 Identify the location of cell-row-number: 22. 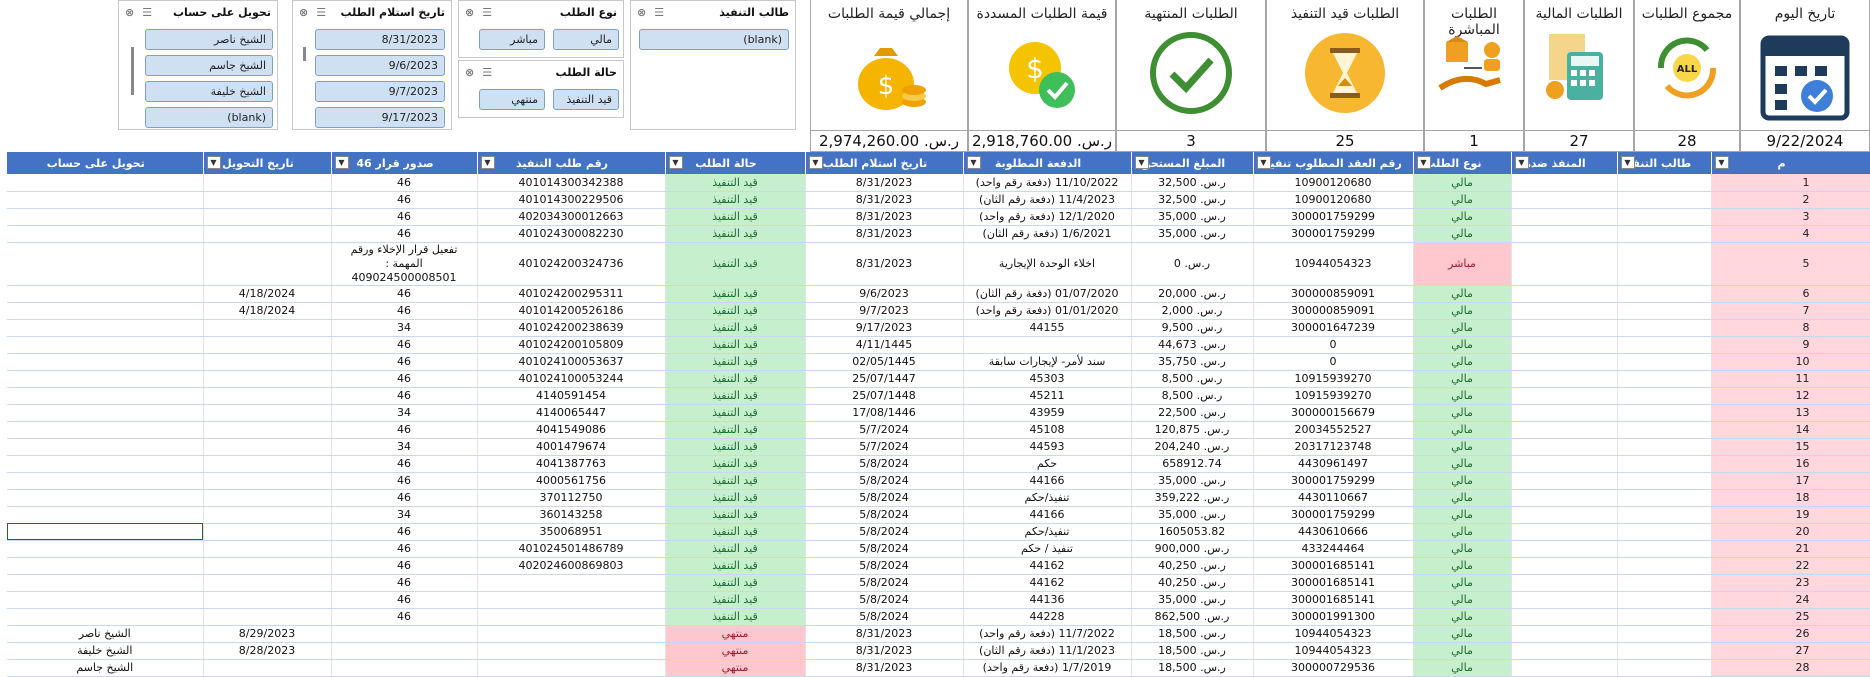
(1790, 566).